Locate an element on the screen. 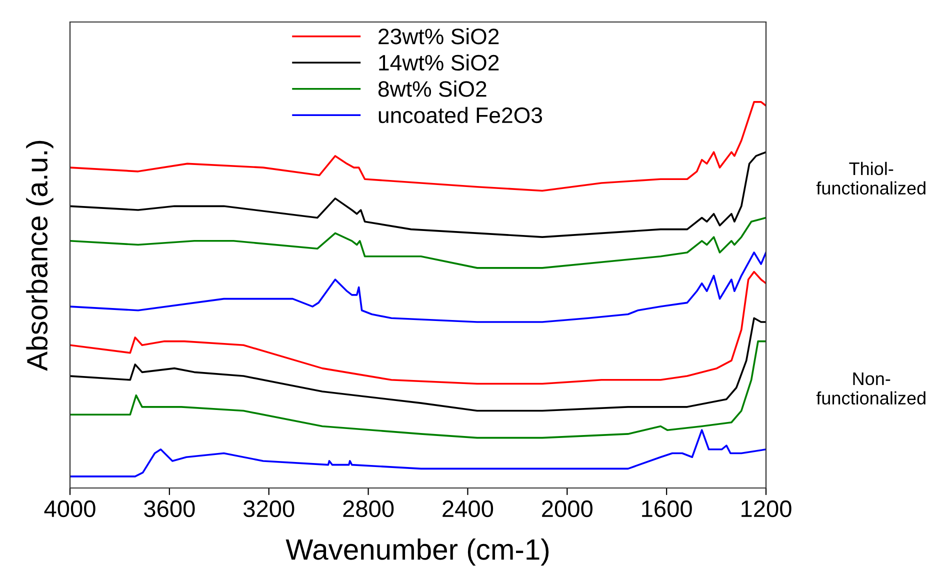 This screenshot has width=942, height=588. legend-label: 14wt% SiO2 is located at coordinates (439, 62).